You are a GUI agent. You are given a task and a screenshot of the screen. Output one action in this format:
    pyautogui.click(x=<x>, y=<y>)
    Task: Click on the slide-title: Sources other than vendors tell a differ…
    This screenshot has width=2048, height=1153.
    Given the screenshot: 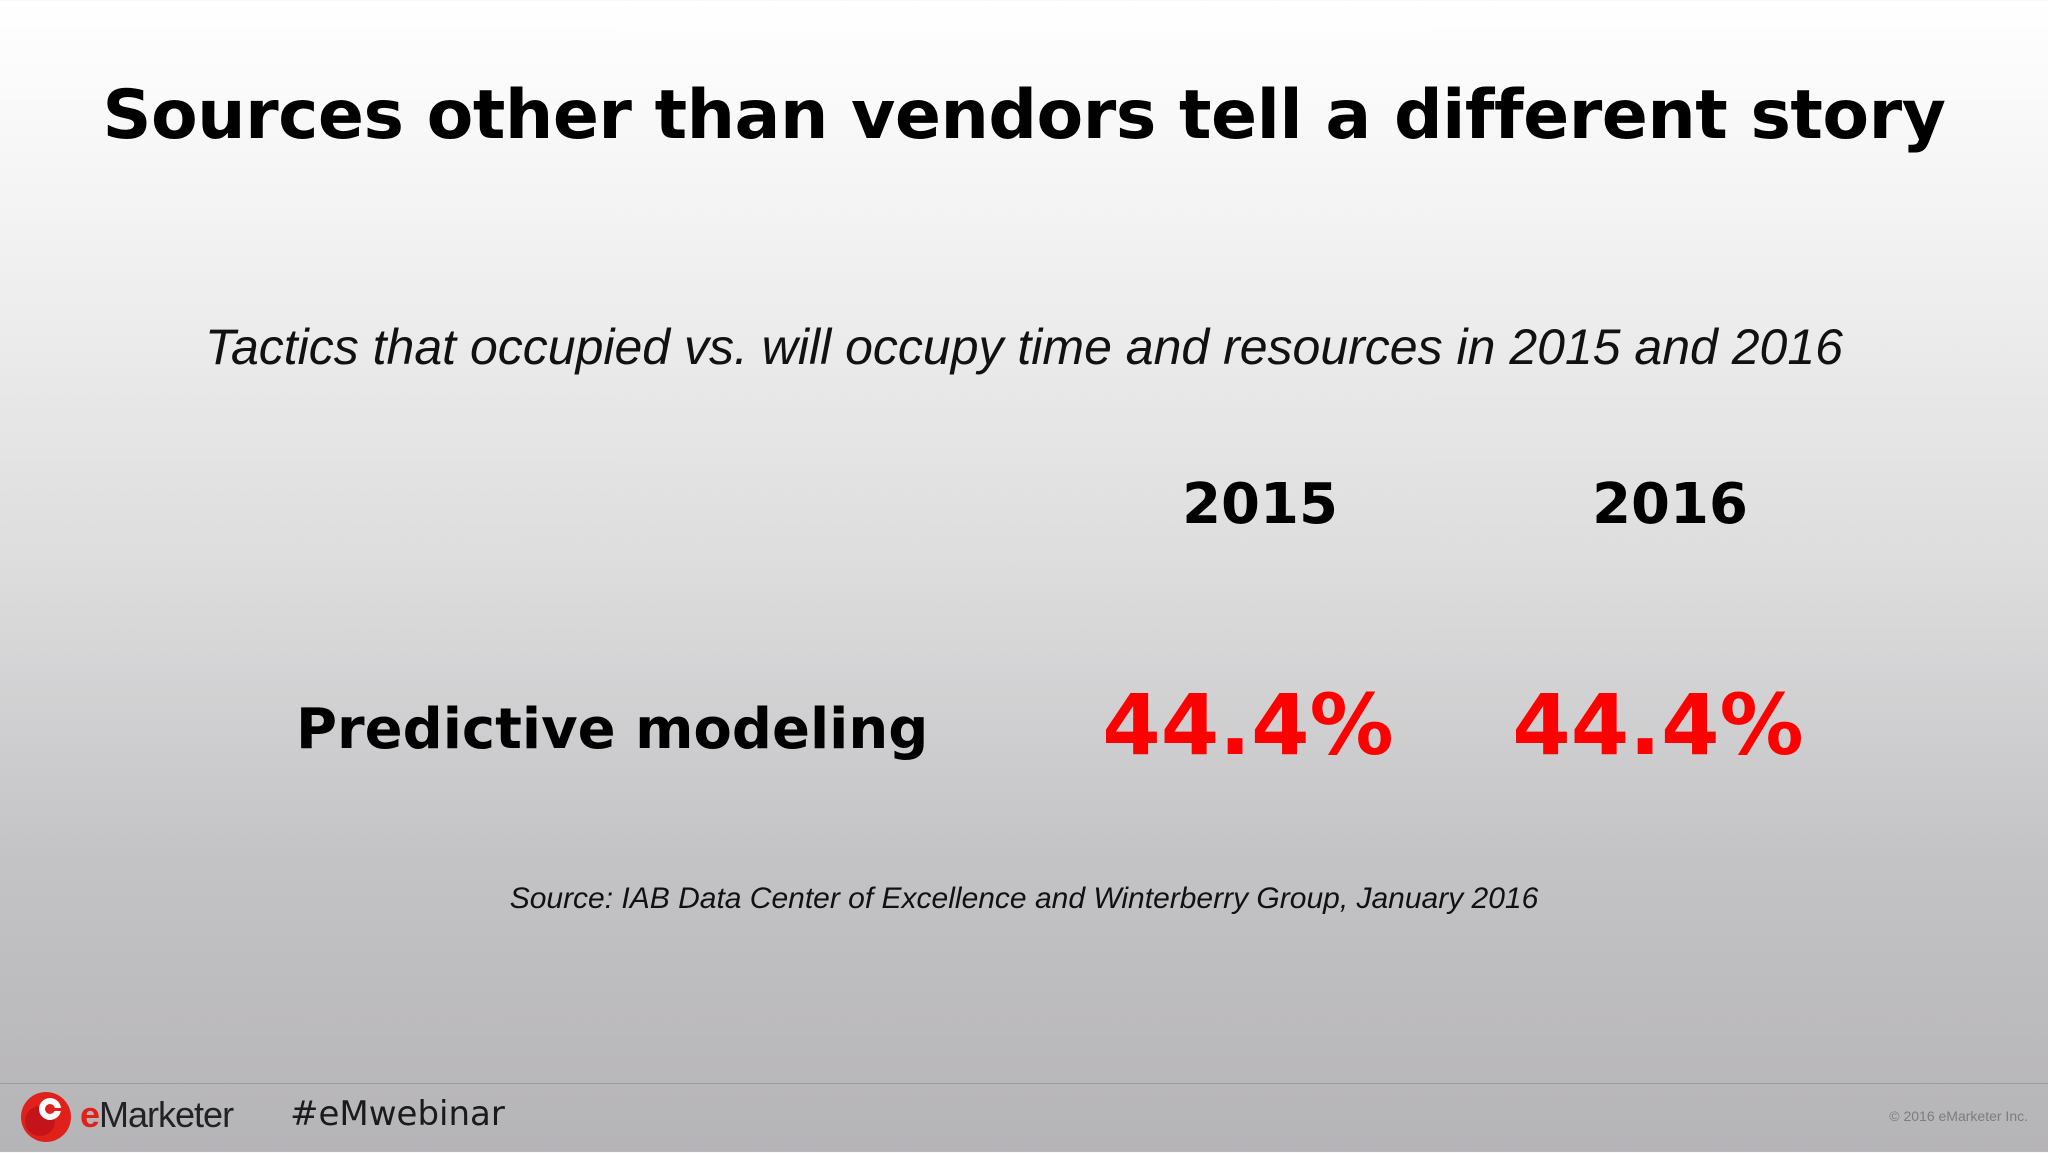 What is the action you would take?
    pyautogui.click(x=1024, y=115)
    